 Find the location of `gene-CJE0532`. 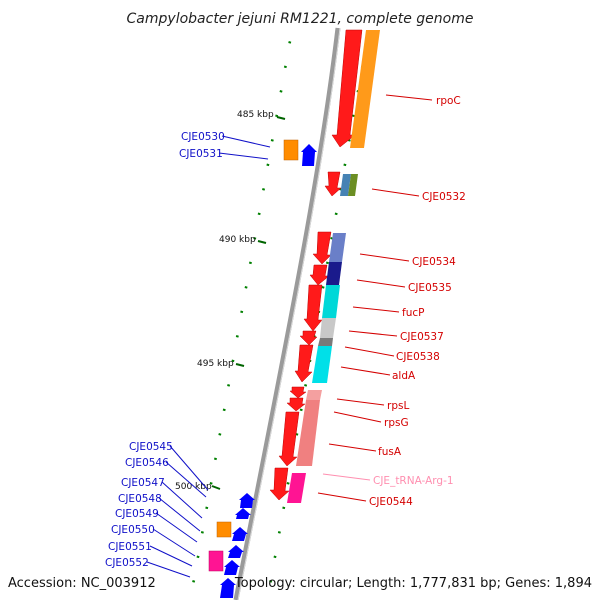

gene-CJE0532 is located at coordinates (333, 184).